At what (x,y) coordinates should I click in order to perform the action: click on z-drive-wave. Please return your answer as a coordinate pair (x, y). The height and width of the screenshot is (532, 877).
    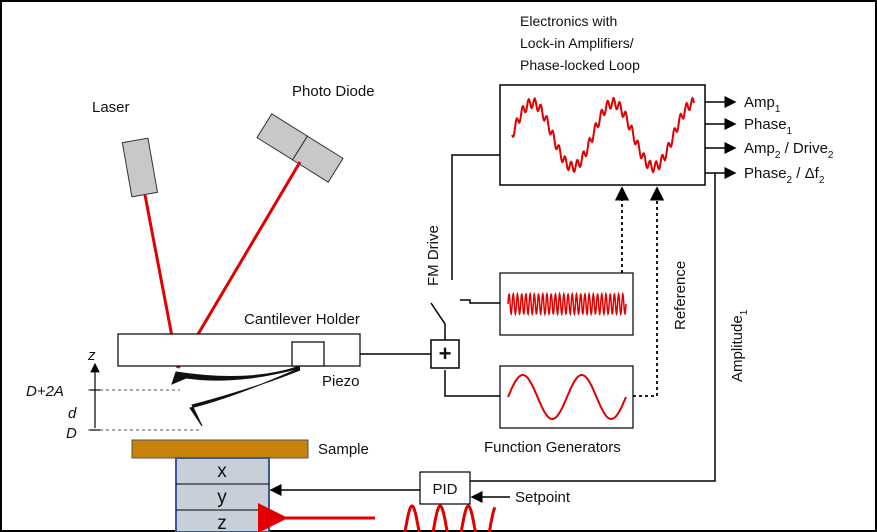
    Looking at the image, I should click on (450, 518).